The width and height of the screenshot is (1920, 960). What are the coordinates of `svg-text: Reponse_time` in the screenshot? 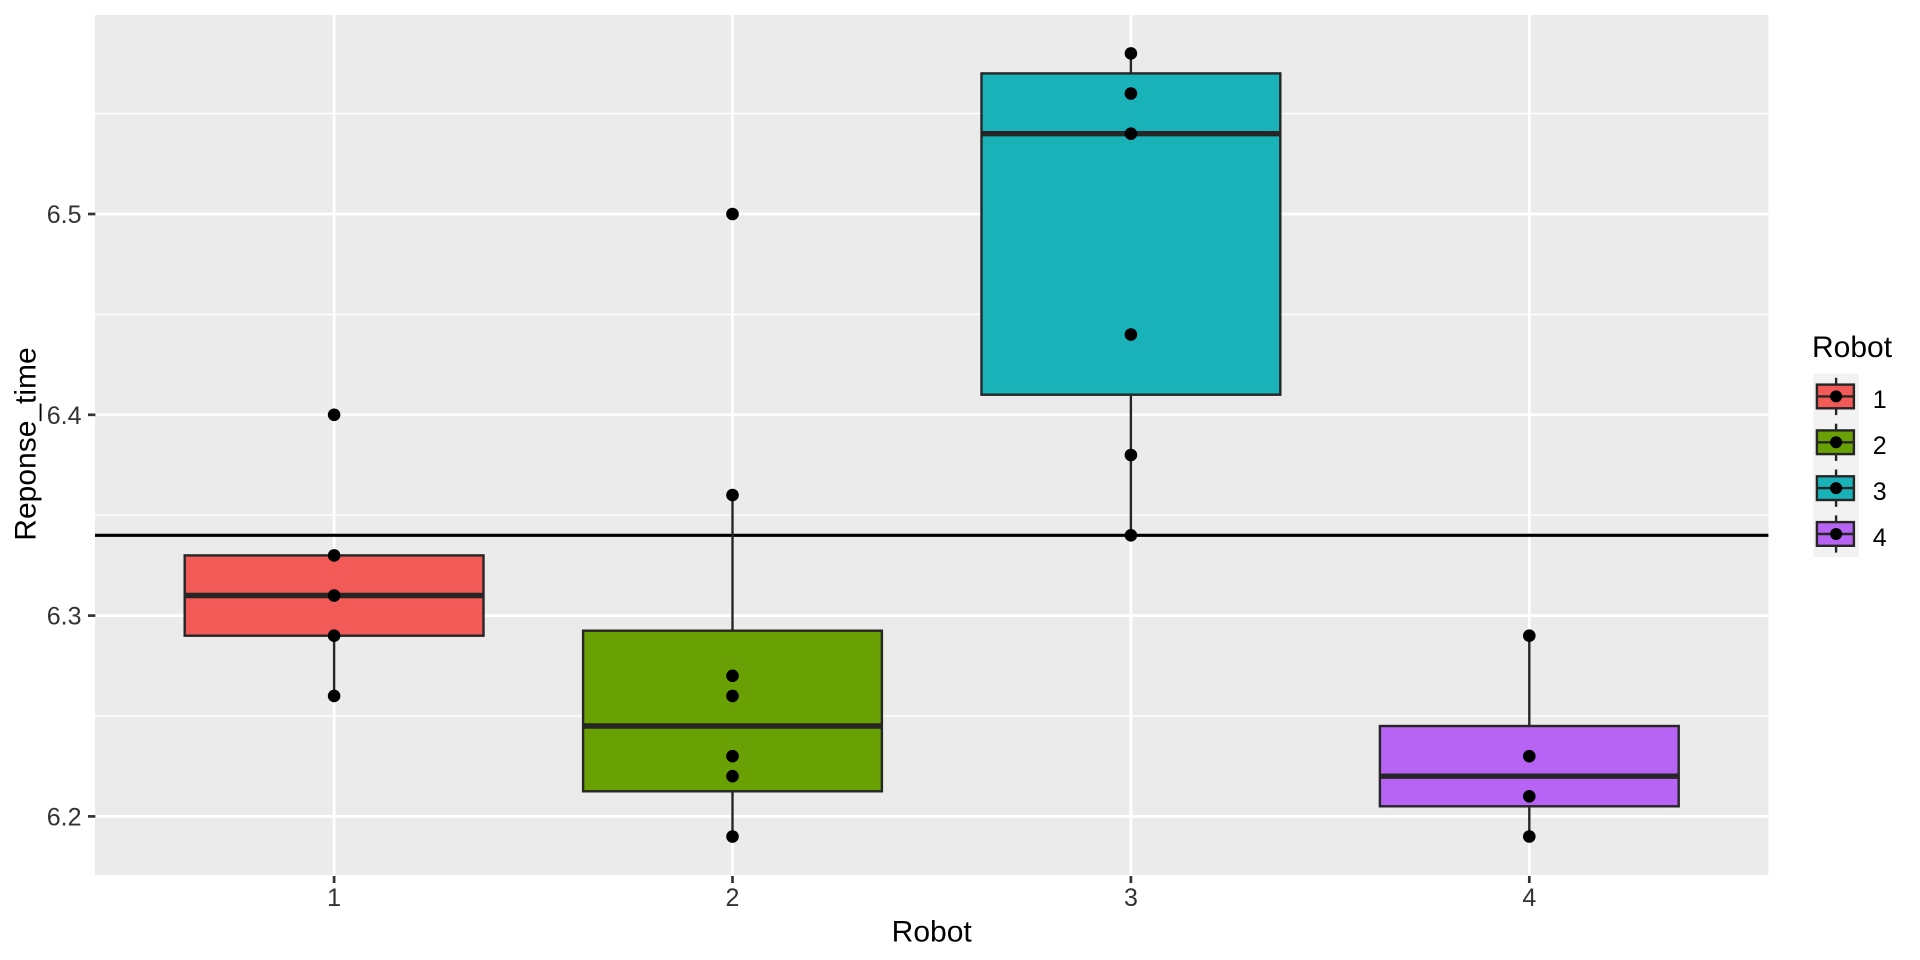 It's located at (26, 443).